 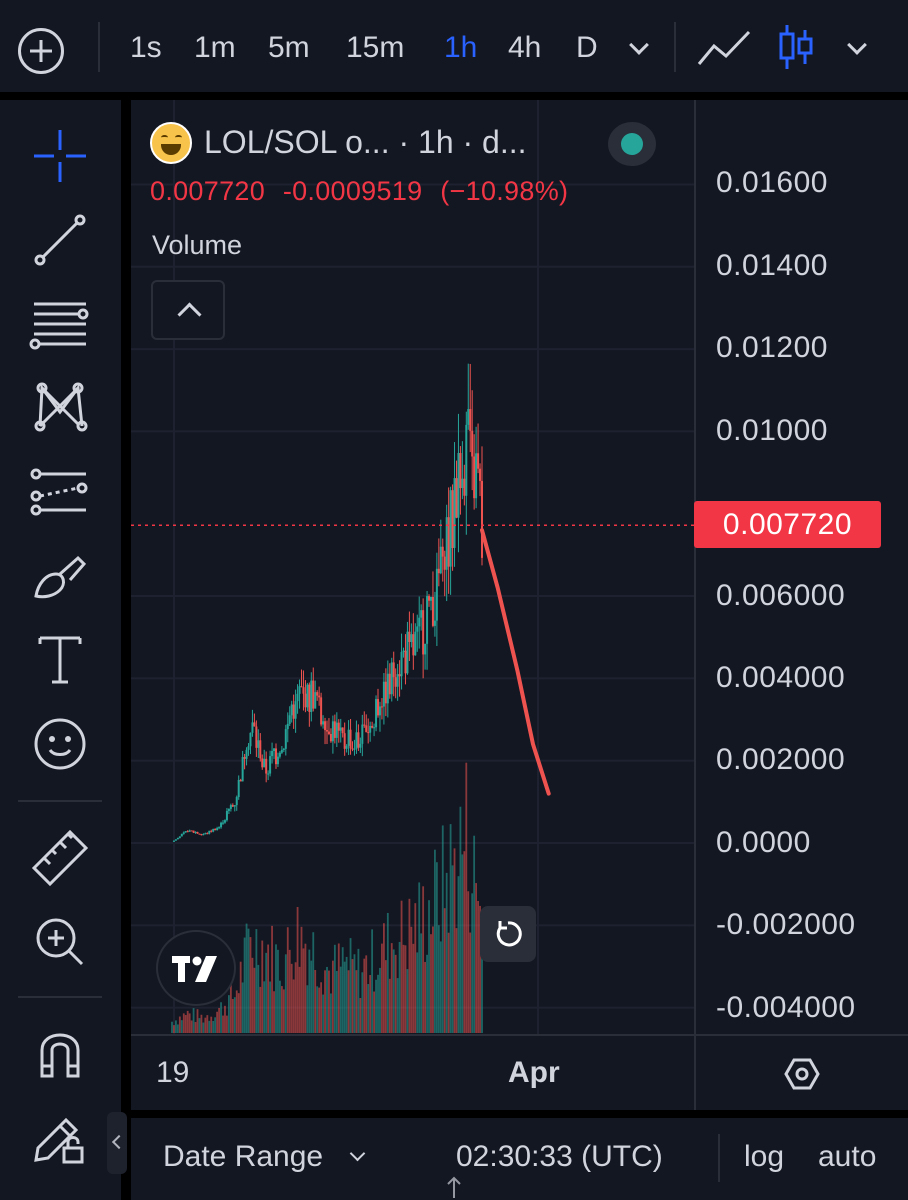 What do you see at coordinates (60, 1138) in the screenshot?
I see `lock-drawings-icon` at bounding box center [60, 1138].